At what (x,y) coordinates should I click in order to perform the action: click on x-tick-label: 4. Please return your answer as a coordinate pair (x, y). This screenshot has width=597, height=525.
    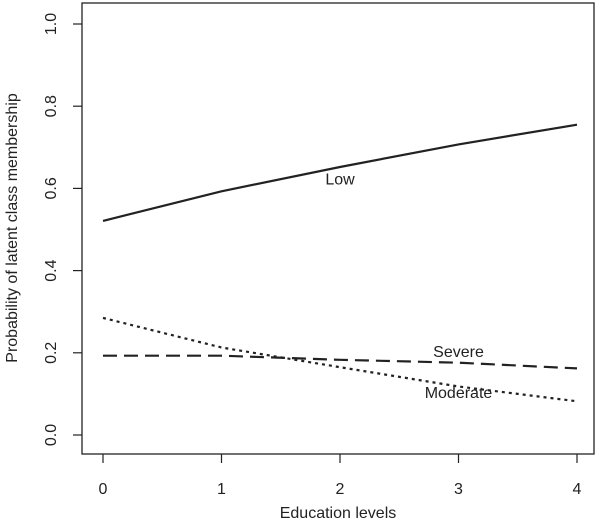
    Looking at the image, I should click on (577, 489).